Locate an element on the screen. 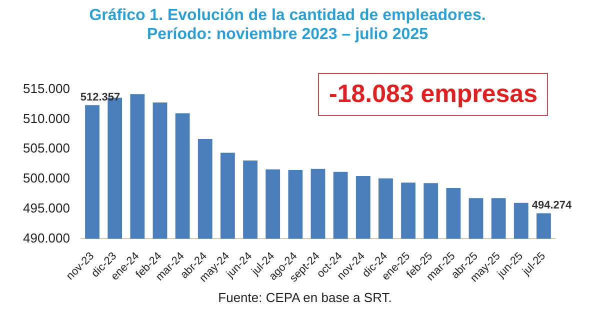 The height and width of the screenshot is (319, 610). y-tick-label: 505.000 is located at coordinates (46, 148).